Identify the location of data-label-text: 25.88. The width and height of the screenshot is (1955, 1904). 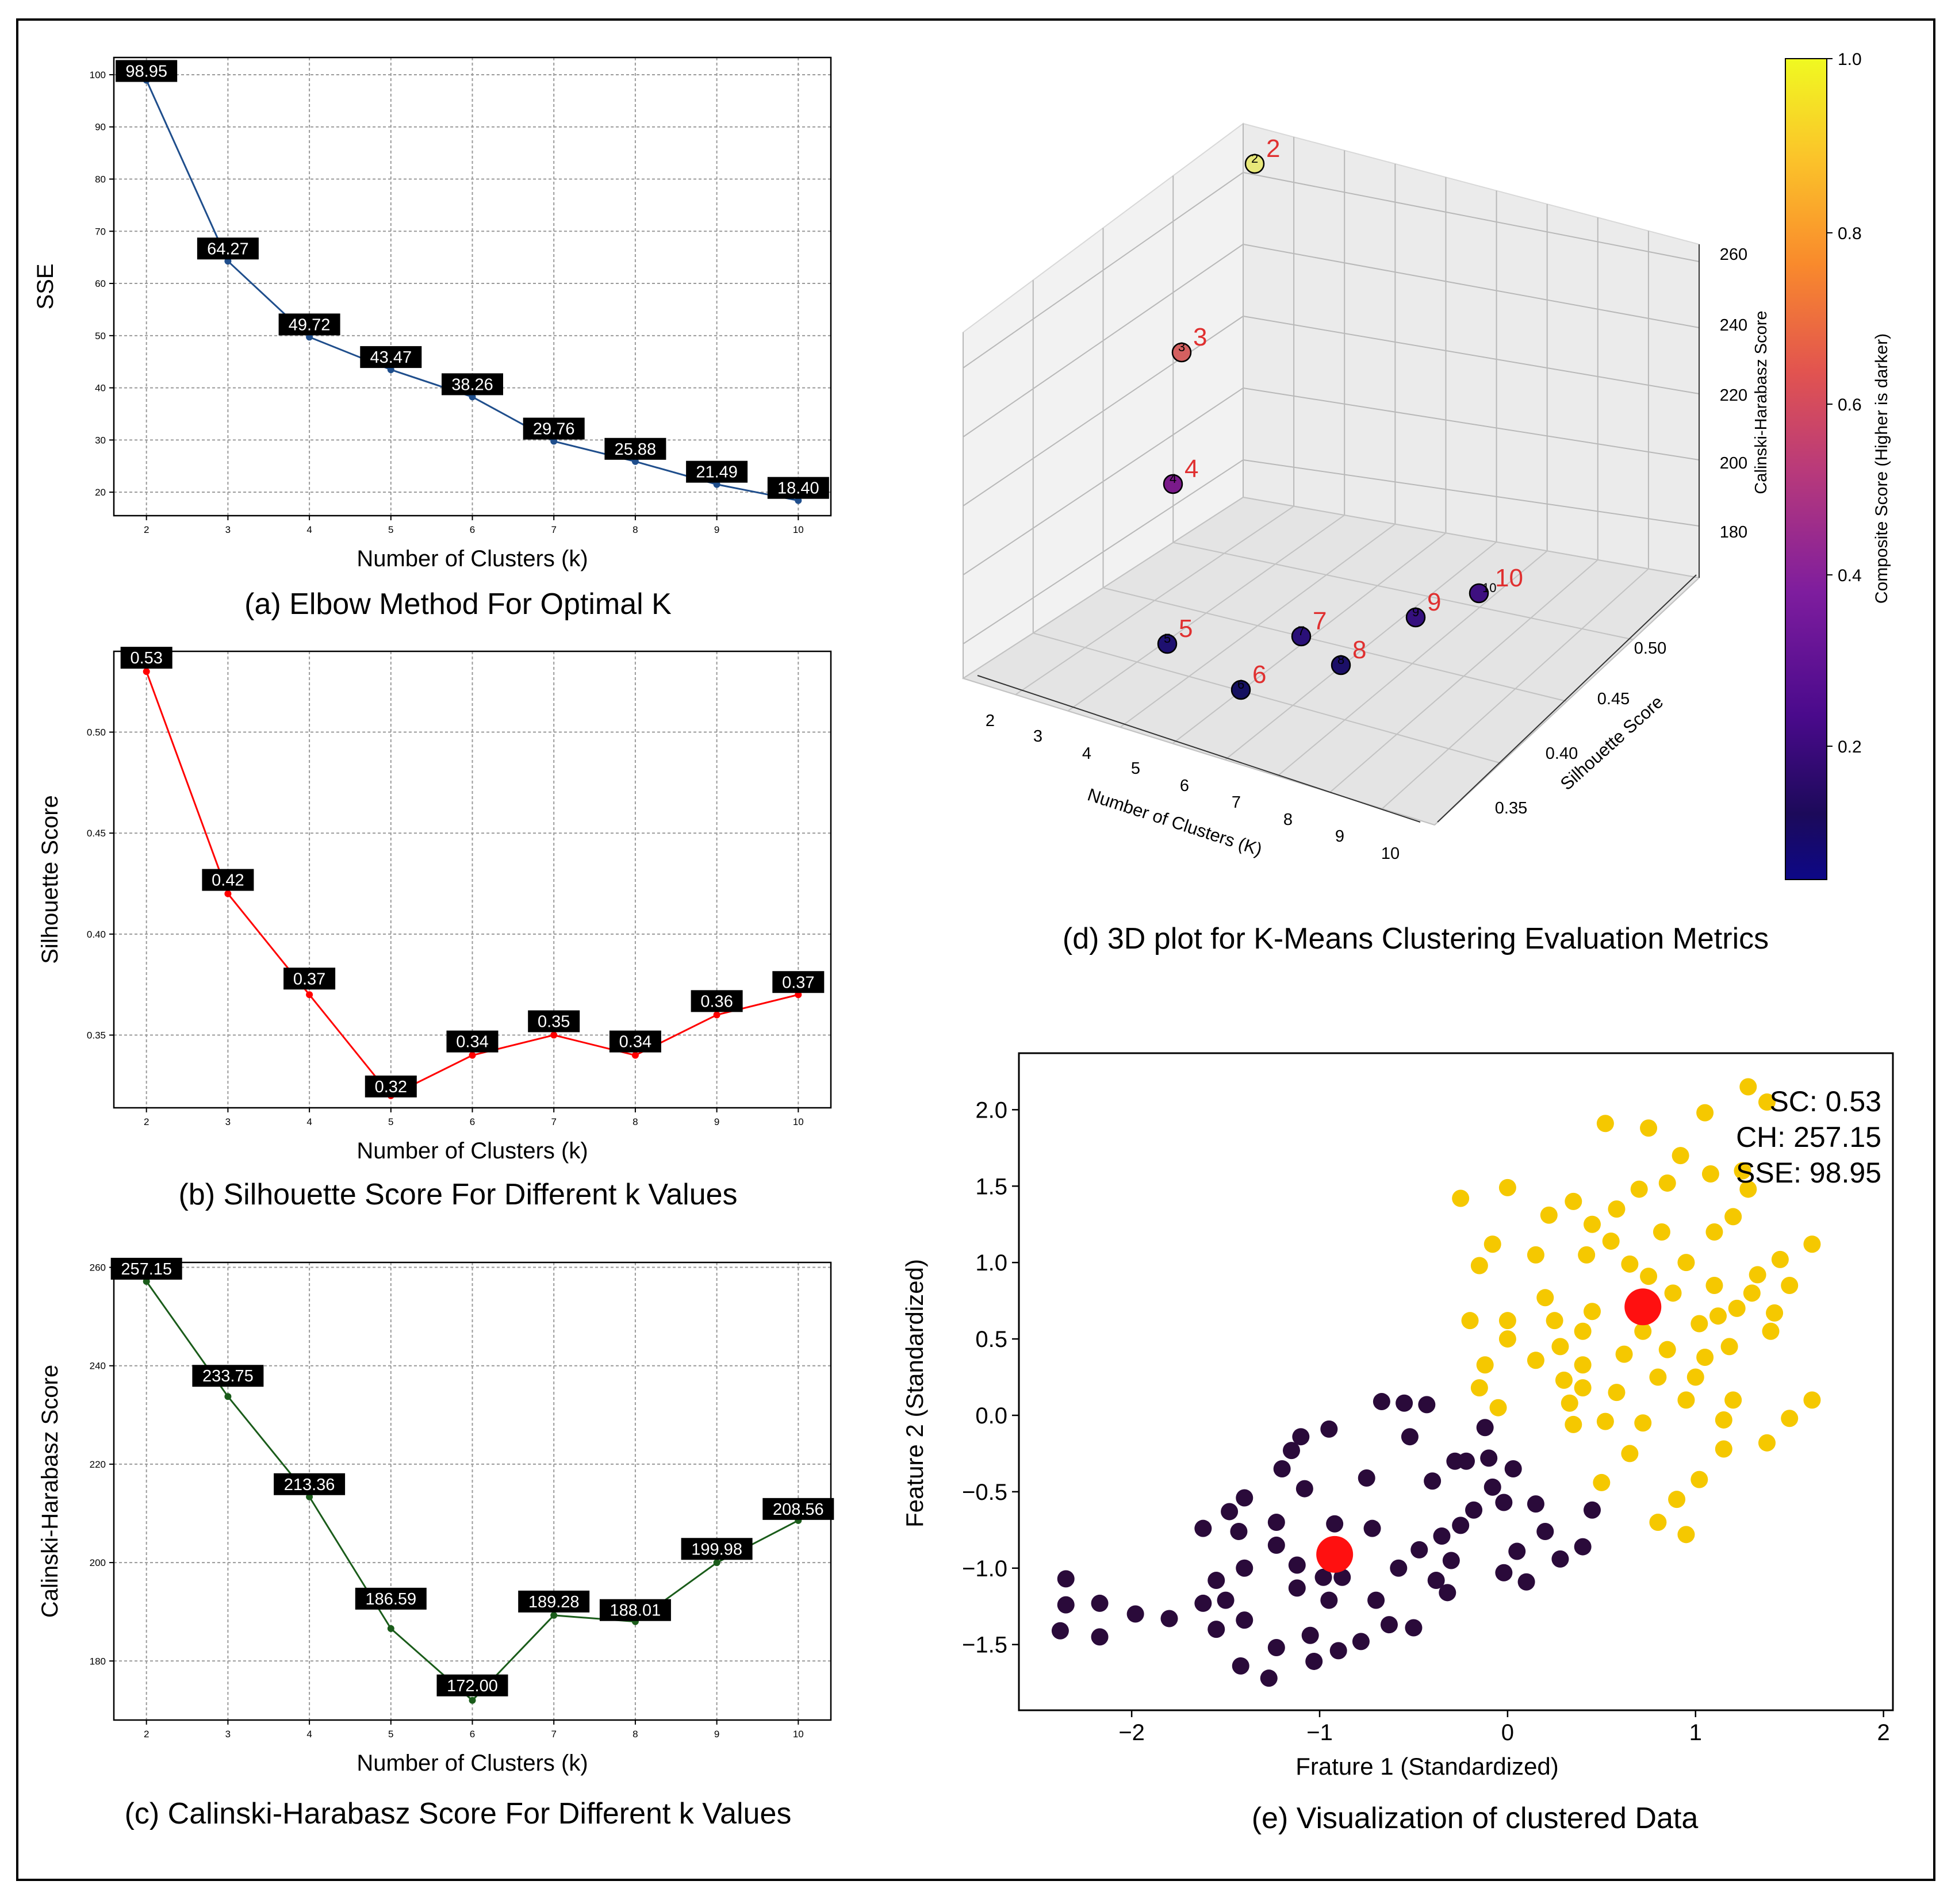
(636, 450).